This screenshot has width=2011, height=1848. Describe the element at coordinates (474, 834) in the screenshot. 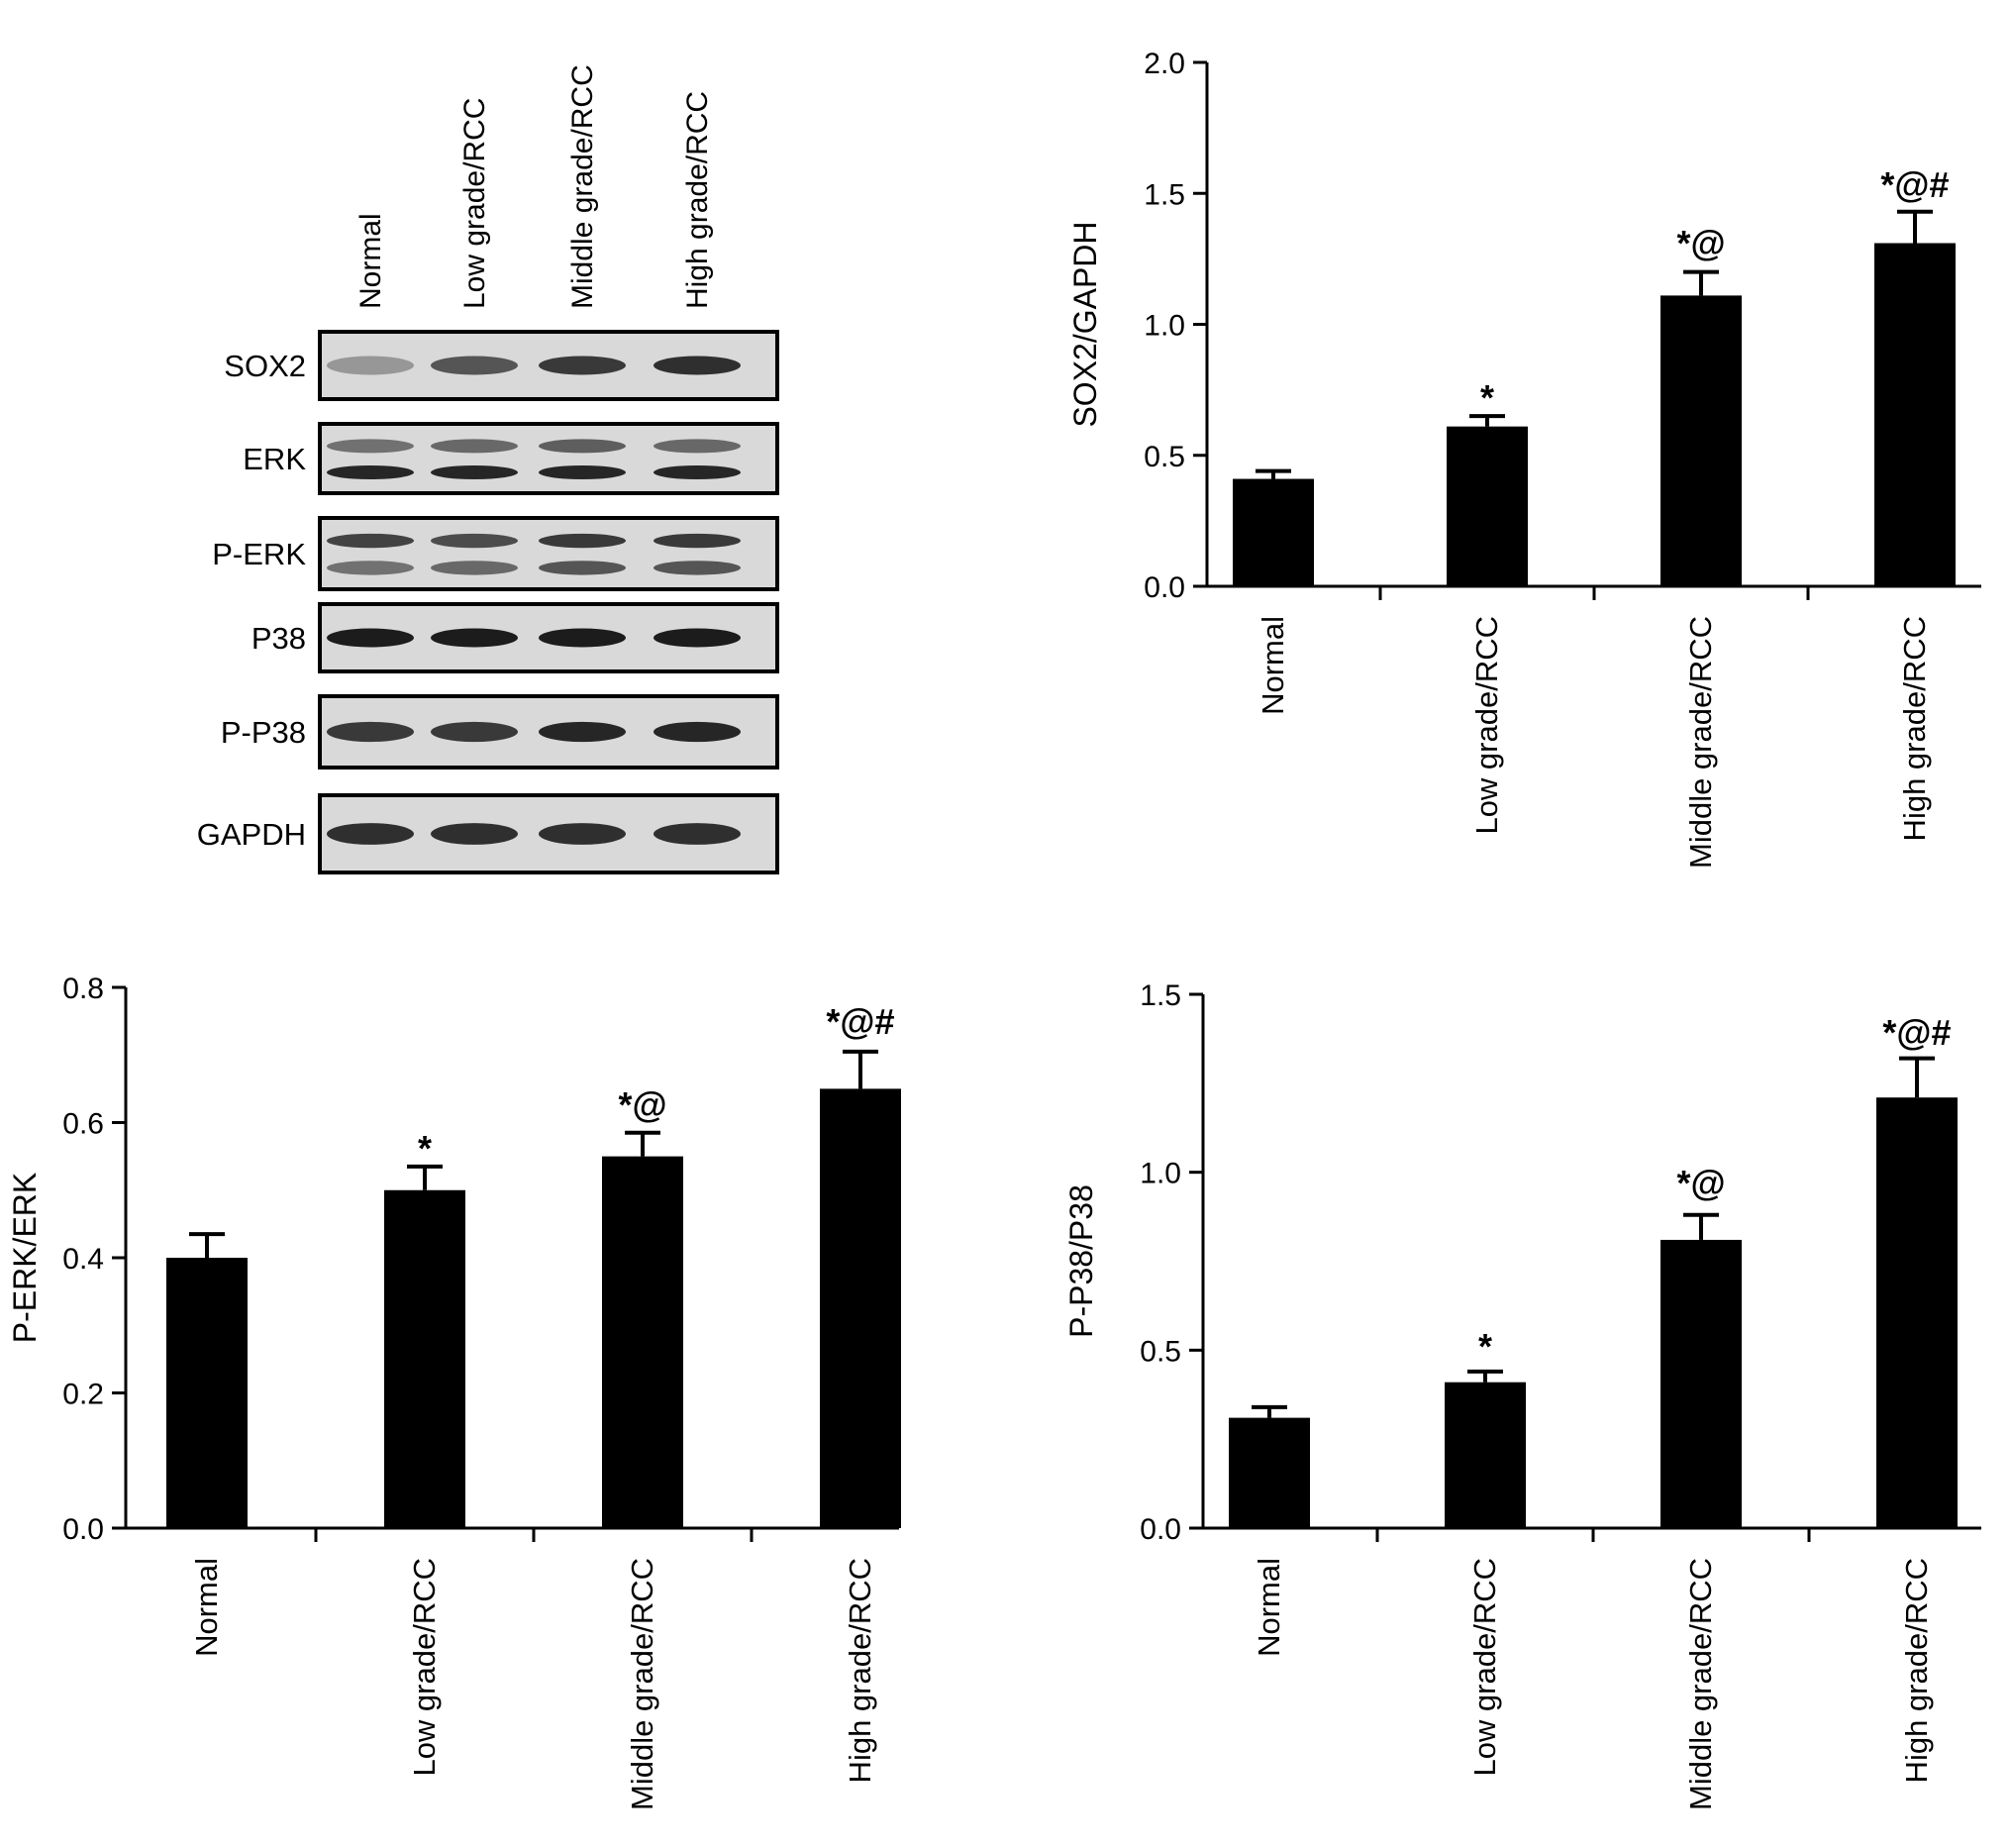

I see `blot-band-gapdh-low-grade-rcc` at that location.